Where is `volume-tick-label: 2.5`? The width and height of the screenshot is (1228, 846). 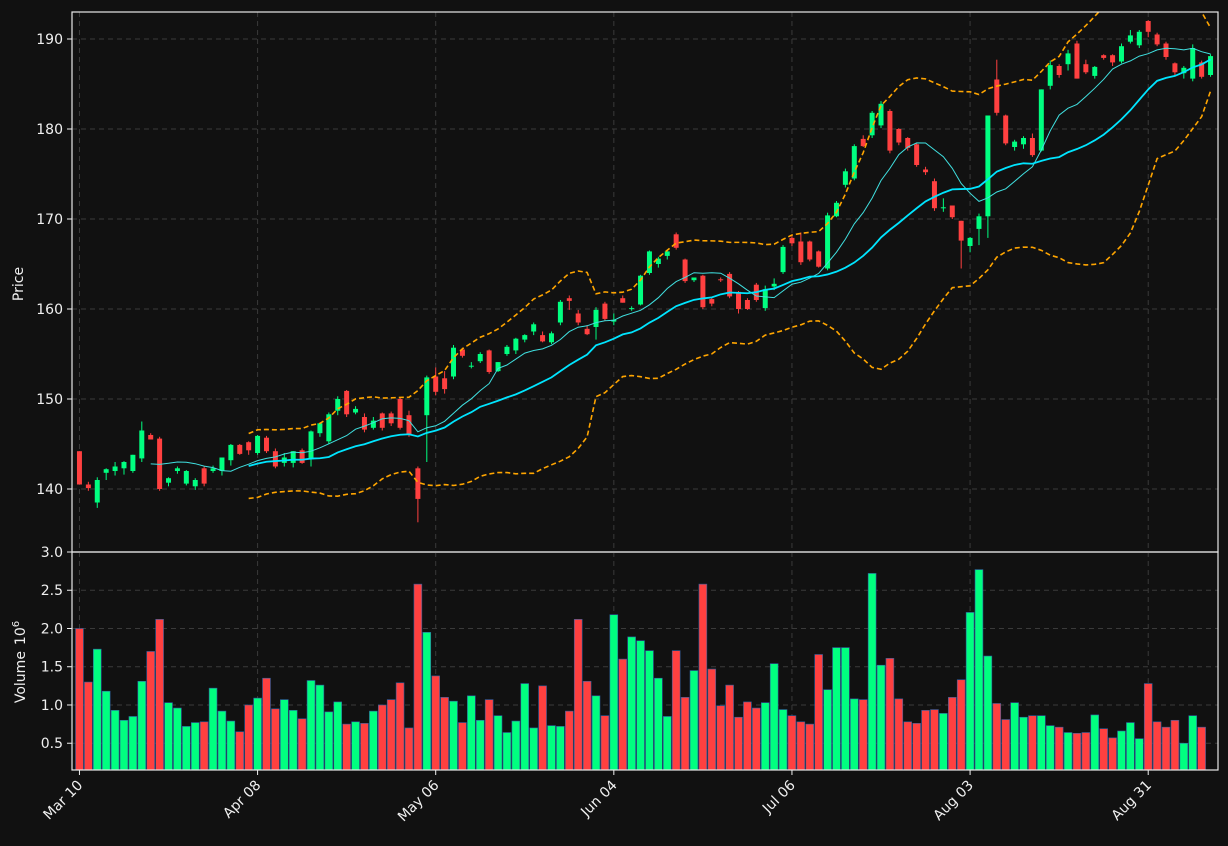 volume-tick-label: 2.5 is located at coordinates (52, 591).